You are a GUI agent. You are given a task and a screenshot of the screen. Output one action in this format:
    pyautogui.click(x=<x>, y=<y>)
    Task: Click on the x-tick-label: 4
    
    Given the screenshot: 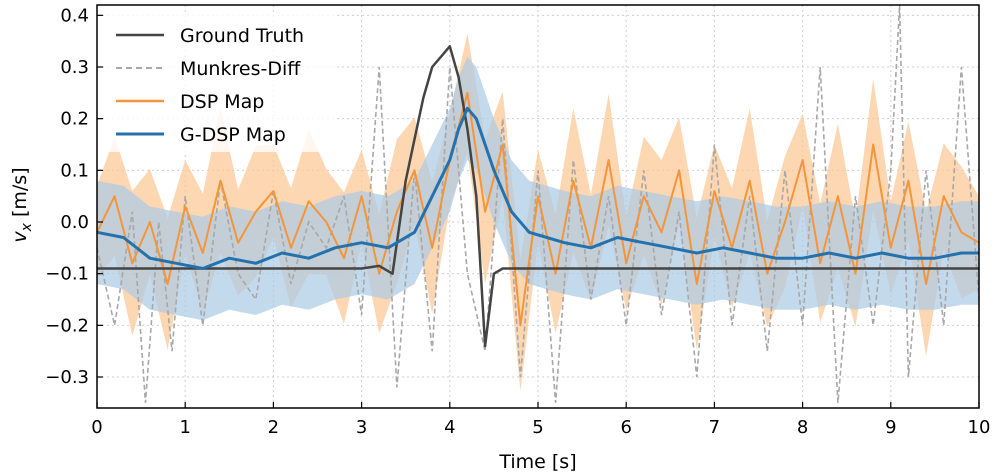 What is the action you would take?
    pyautogui.click(x=449, y=427)
    